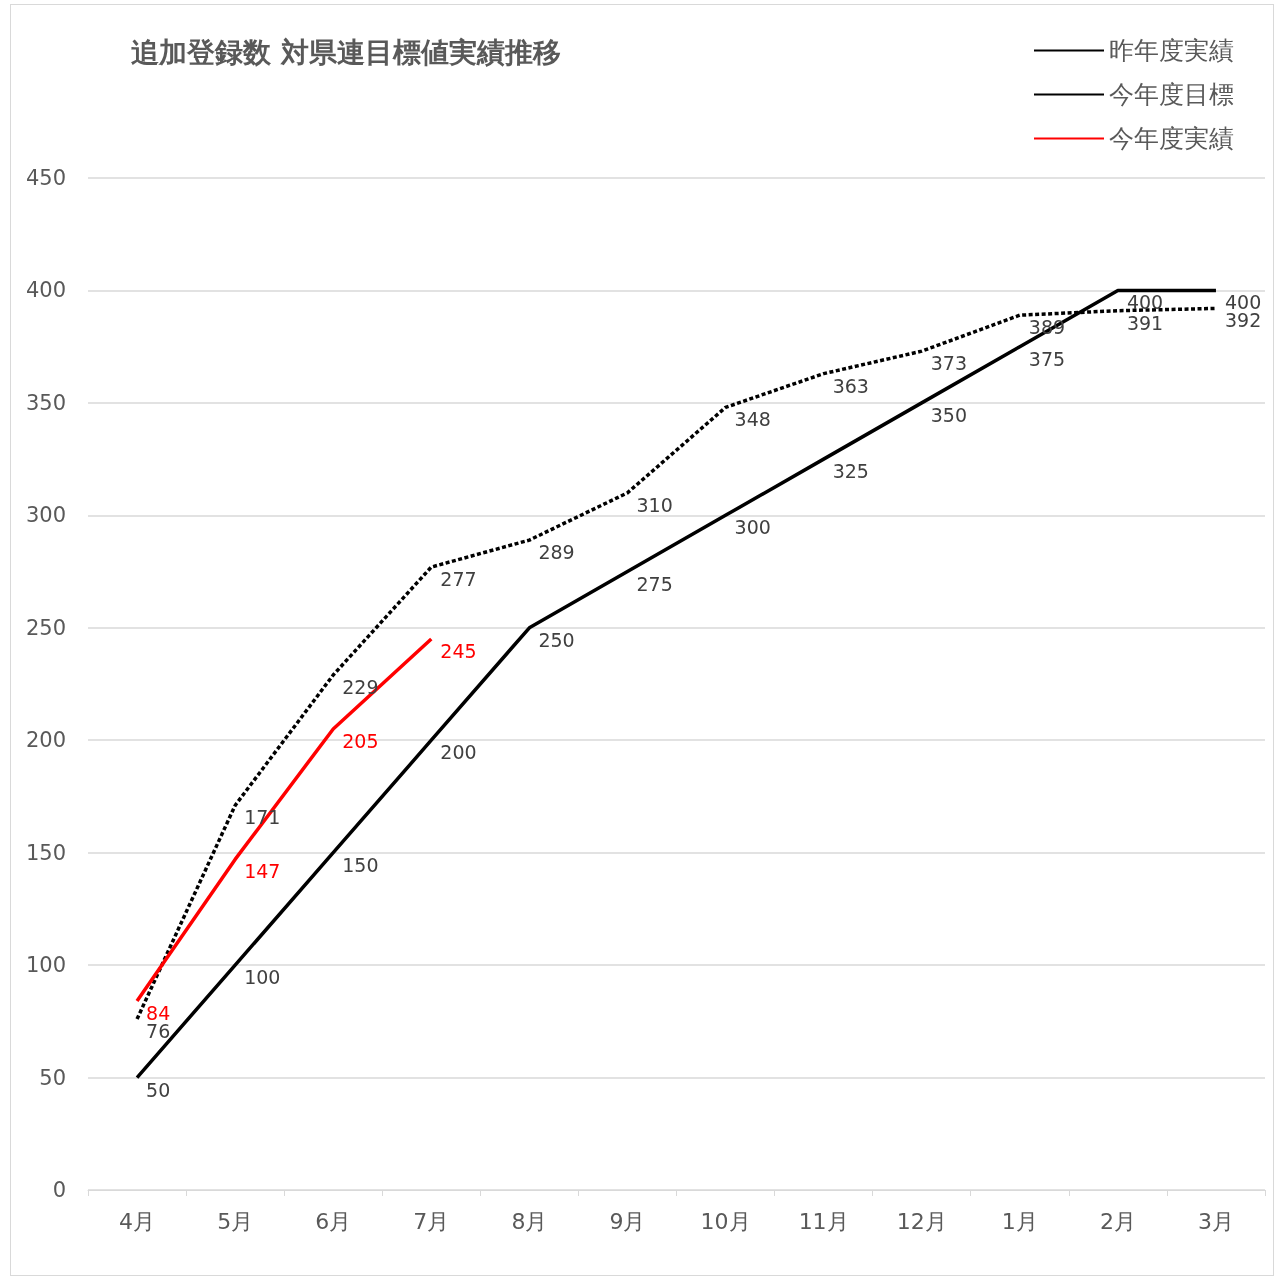 The image size is (1277, 1278). What do you see at coordinates (627, 1221) in the screenshot?
I see `x-tick-label: 9月` at bounding box center [627, 1221].